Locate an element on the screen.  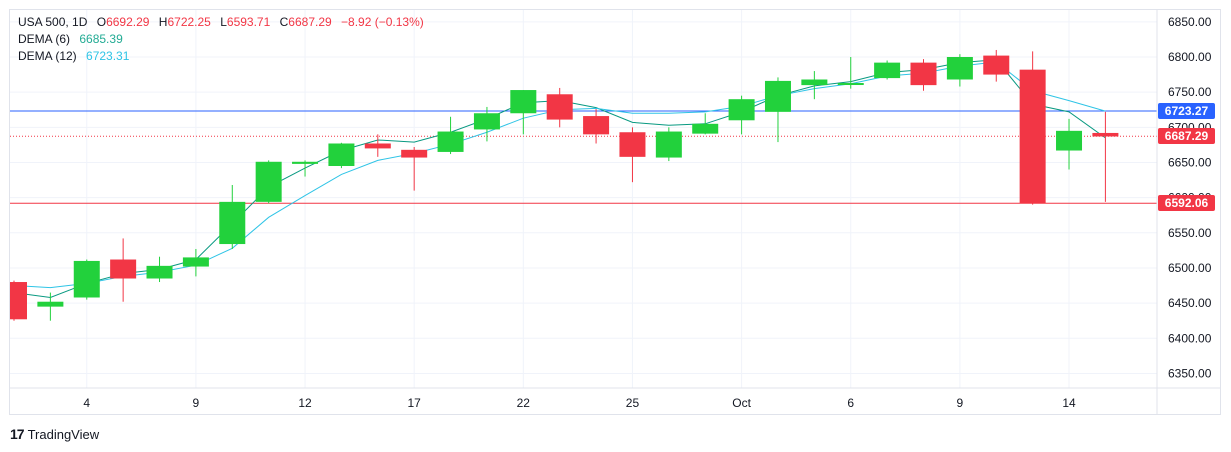
legend-dema12-label: DEMA (12) is located at coordinates (47, 56).